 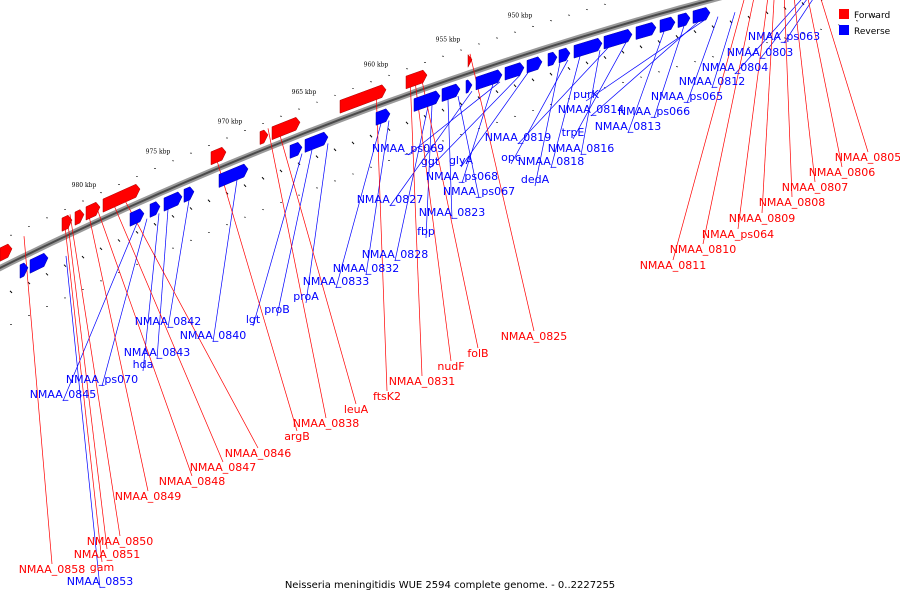 I want to click on reverse-gene-label: NMAA_ps063, so click(x=784, y=36).